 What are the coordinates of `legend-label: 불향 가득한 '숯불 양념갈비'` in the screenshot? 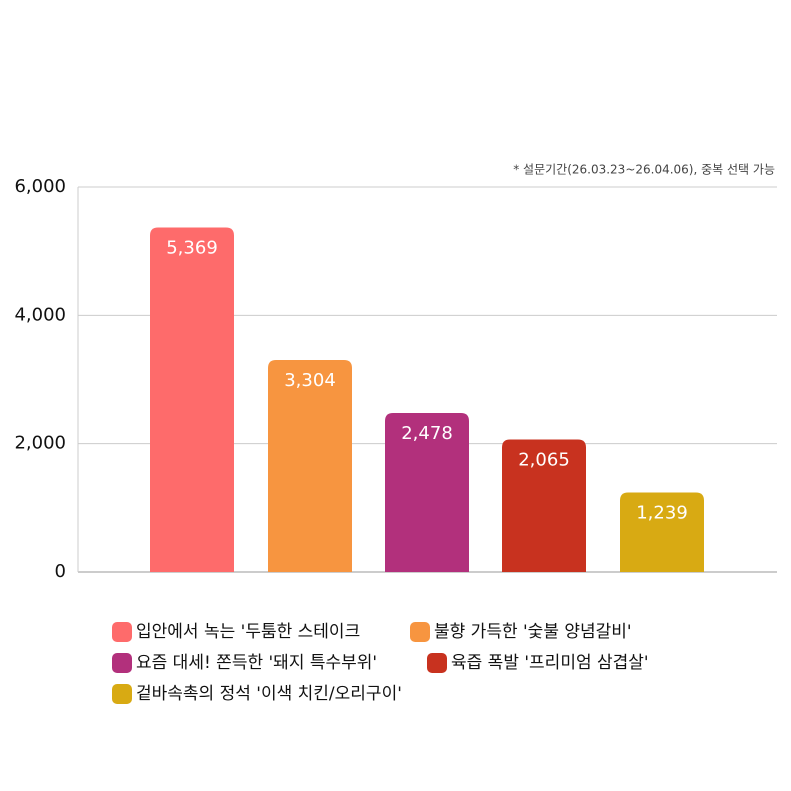 It's located at (533, 632).